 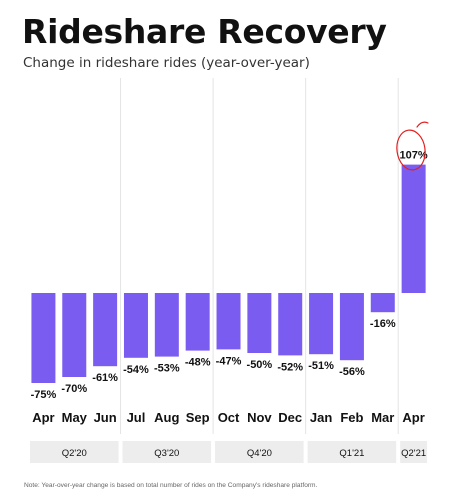 I want to click on quarter-label: Q2'20, so click(x=74, y=453).